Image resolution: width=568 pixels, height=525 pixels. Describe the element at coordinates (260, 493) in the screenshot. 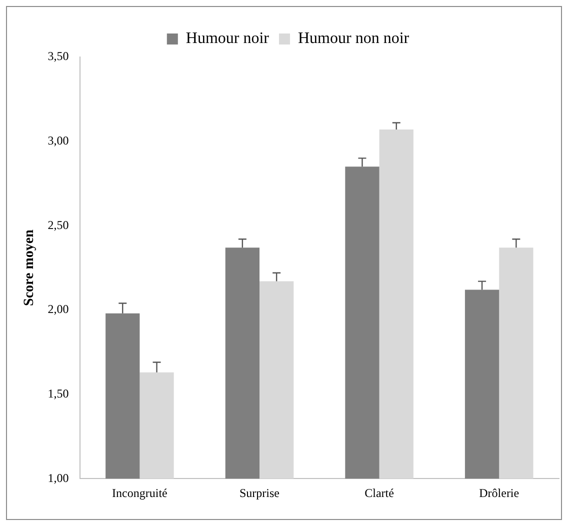

I see `x-tick-label: Surprise` at that location.